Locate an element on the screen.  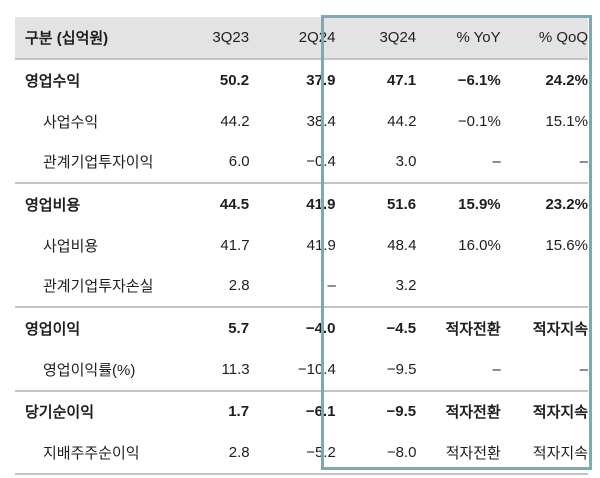
row-label: 영업이익 is located at coordinates (53, 329).